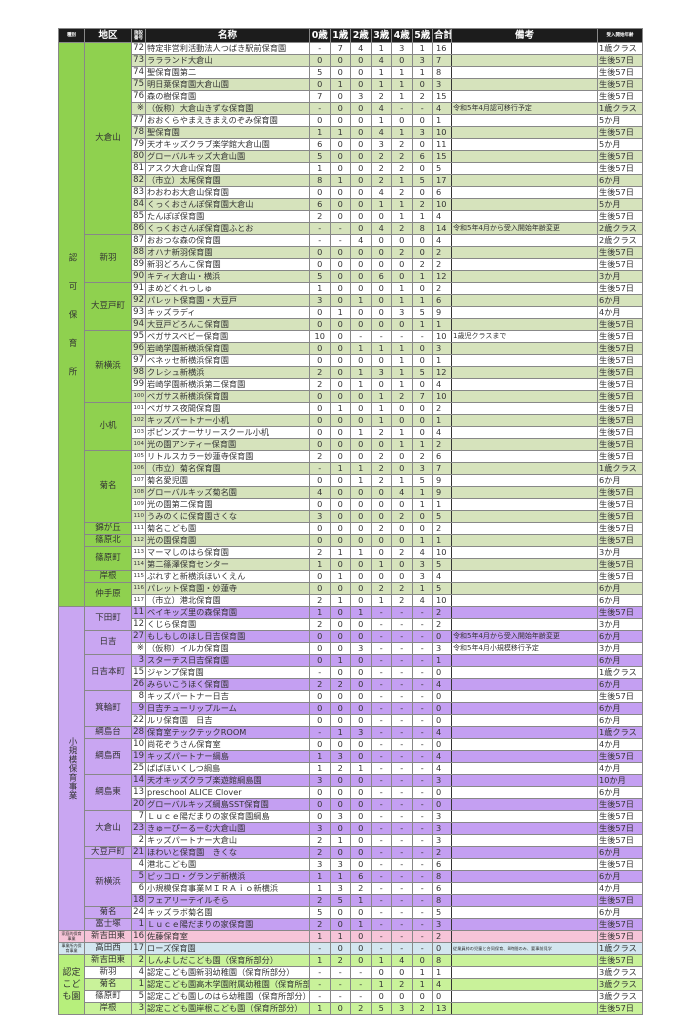  I want to click on vacancy-total: 6, so click(442, 456).